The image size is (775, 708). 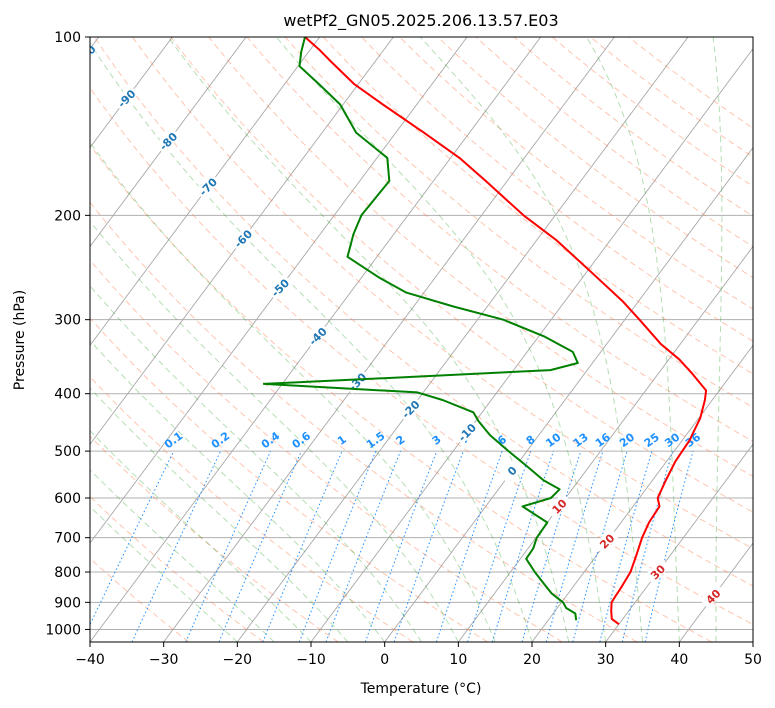 I want to click on x-tick-label: 50, so click(x=753, y=660).